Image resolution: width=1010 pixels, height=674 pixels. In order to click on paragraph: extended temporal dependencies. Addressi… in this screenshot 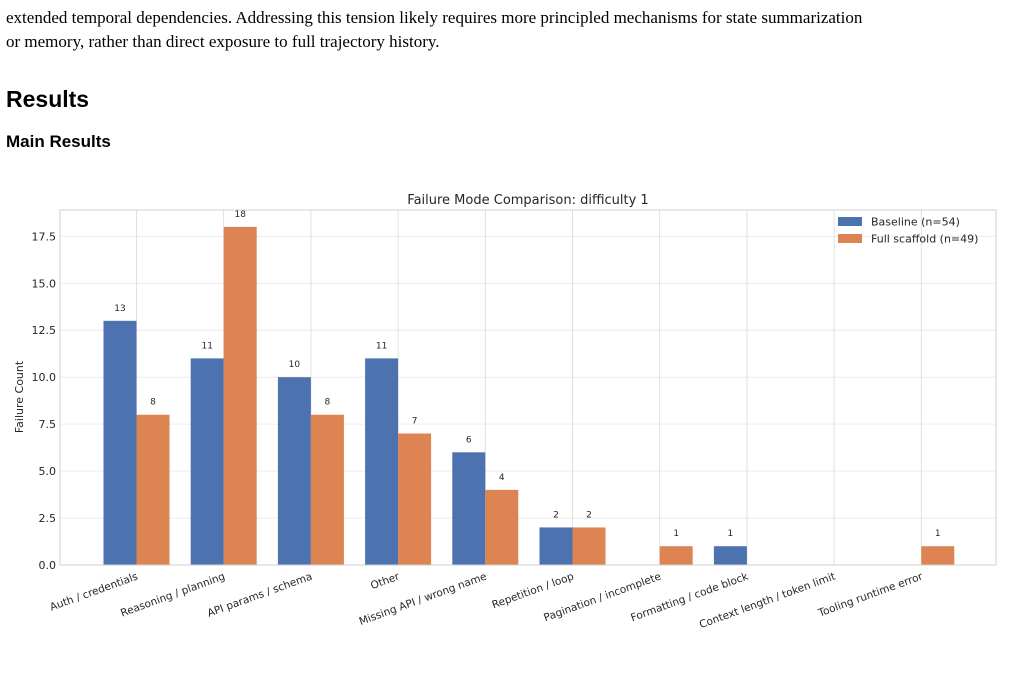, I will do `click(505, 30)`.